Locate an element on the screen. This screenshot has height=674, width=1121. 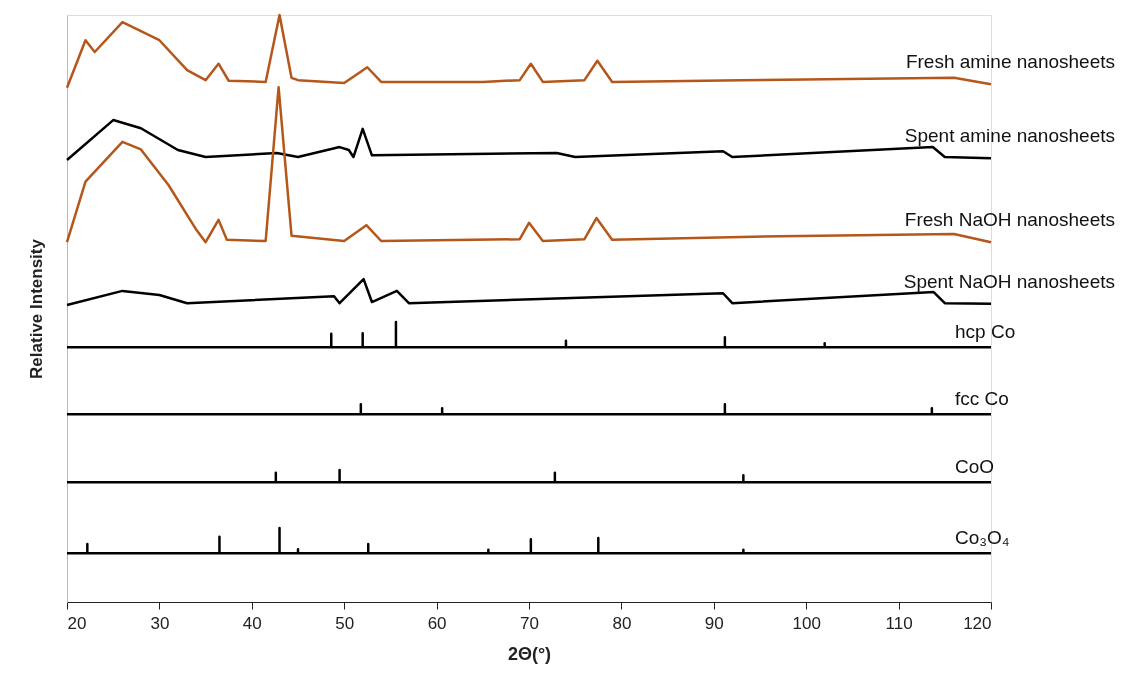
series-label: Spent NaOH nanosheets is located at coordinates (1009, 281).